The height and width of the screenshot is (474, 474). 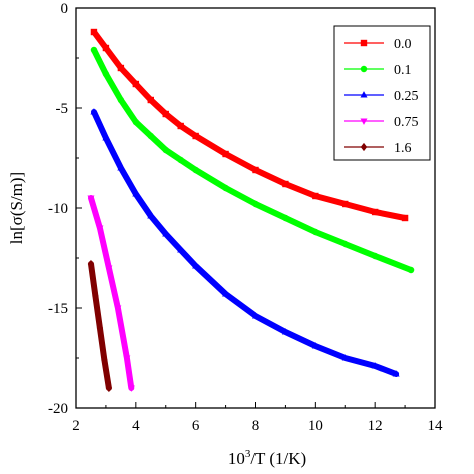 What do you see at coordinates (315, 426) in the screenshot?
I see `x-tick-label: 10` at bounding box center [315, 426].